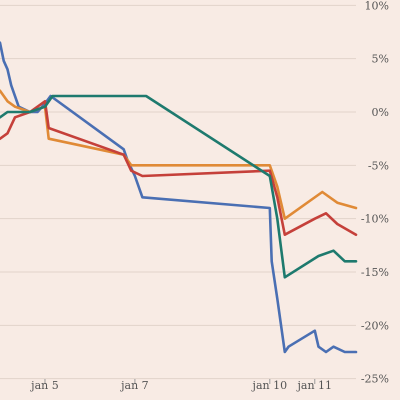  Describe the element at coordinates (375, 379) in the screenshot. I see `y-tick-label: -25%` at that location.